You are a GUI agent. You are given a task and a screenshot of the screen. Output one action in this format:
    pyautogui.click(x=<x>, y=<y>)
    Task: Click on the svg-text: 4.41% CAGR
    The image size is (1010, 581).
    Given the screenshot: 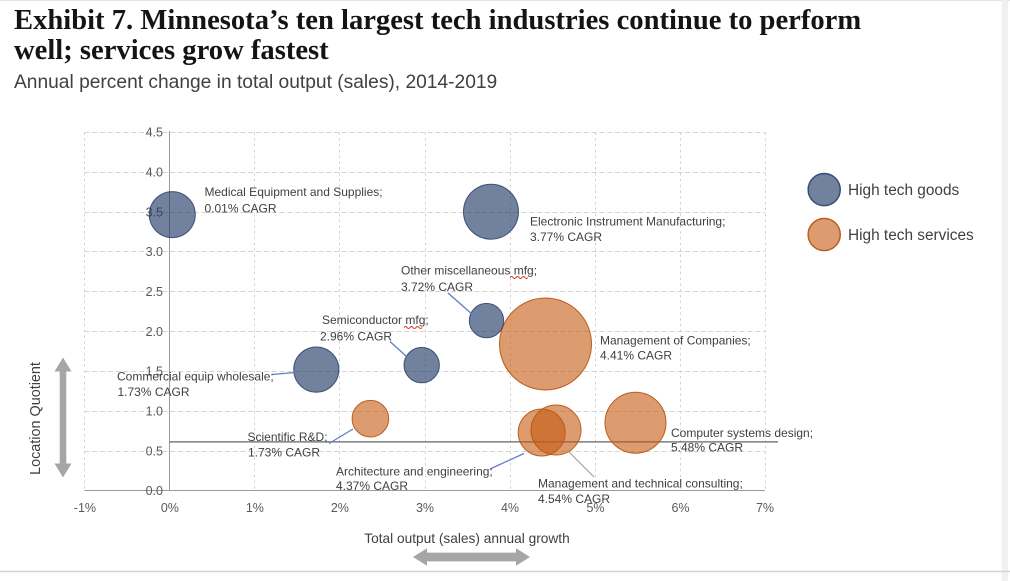 What is the action you would take?
    pyautogui.click(x=636, y=356)
    